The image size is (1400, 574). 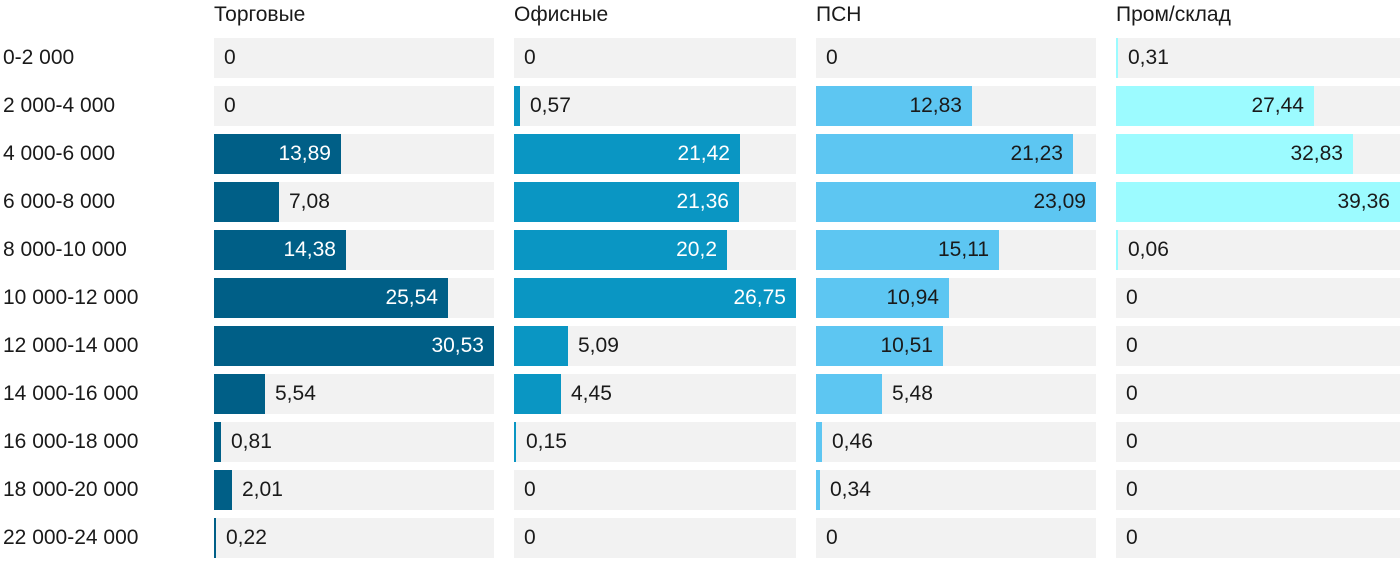 I want to click on row-label: 2 000-4 000, so click(x=59, y=105).